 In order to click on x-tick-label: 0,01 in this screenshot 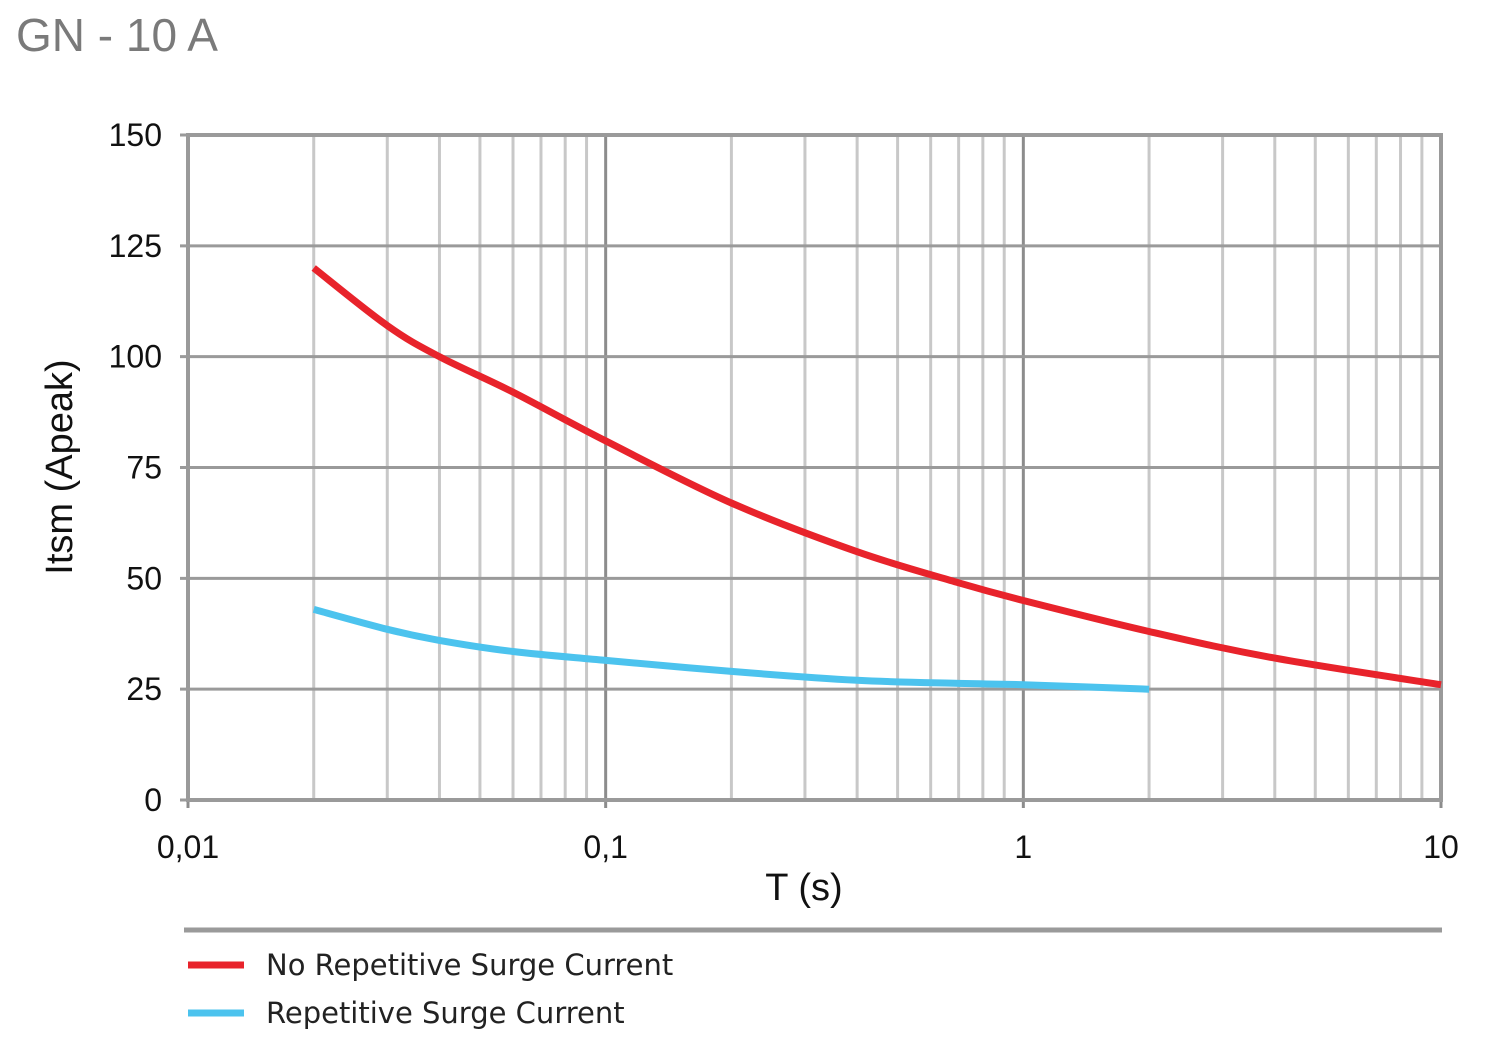, I will do `click(188, 847)`.